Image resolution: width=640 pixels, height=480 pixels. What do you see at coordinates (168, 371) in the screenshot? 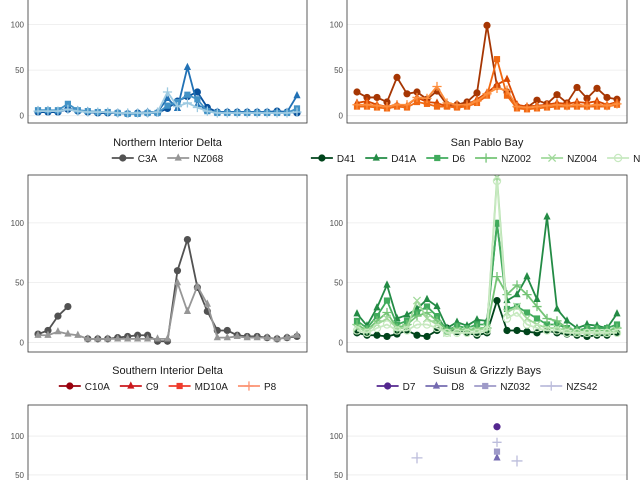
I see `panel-title: Southern Interior Delta` at bounding box center [168, 371].